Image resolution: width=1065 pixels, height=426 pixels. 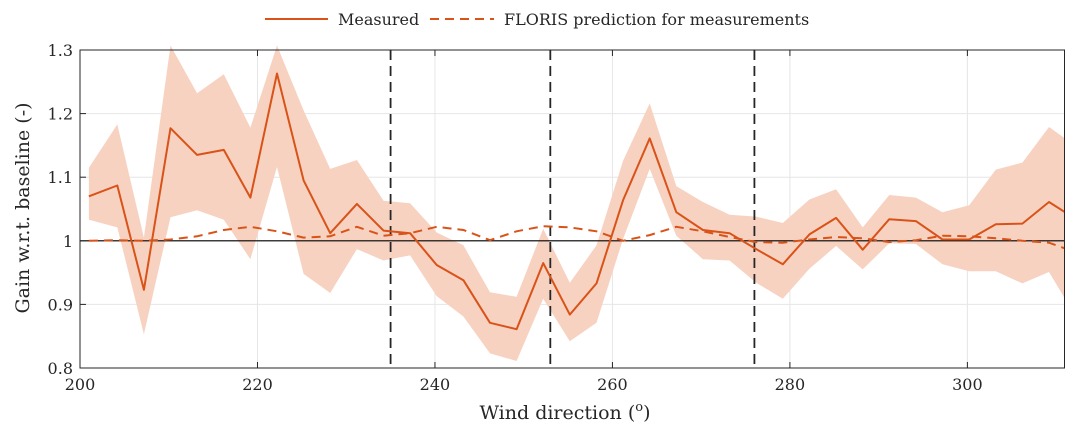 What do you see at coordinates (576, 237) in the screenshot?
I see `series-line-floris` at bounding box center [576, 237].